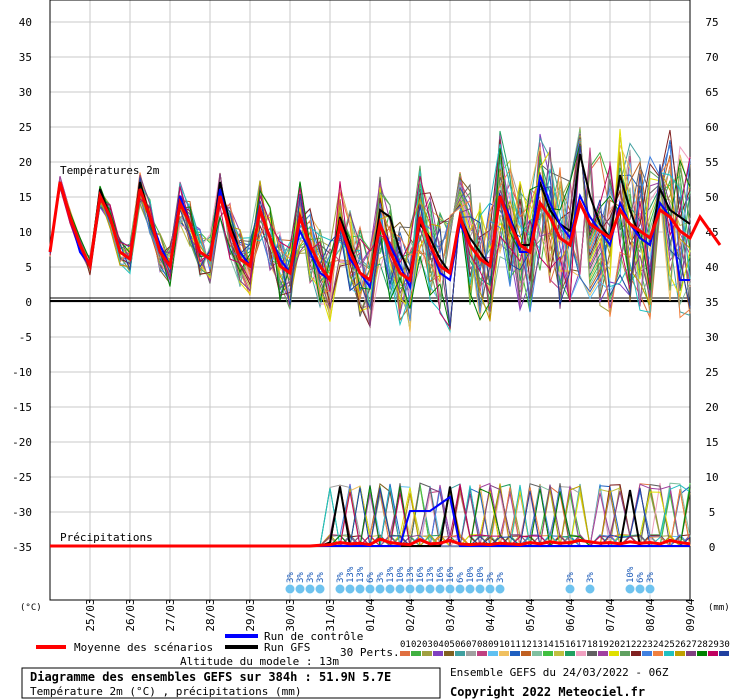 The width and height of the screenshot is (740, 700). What do you see at coordinates (250, 614) in the screenshot?
I see `date-tick-label: 29/03` at bounding box center [250, 614].